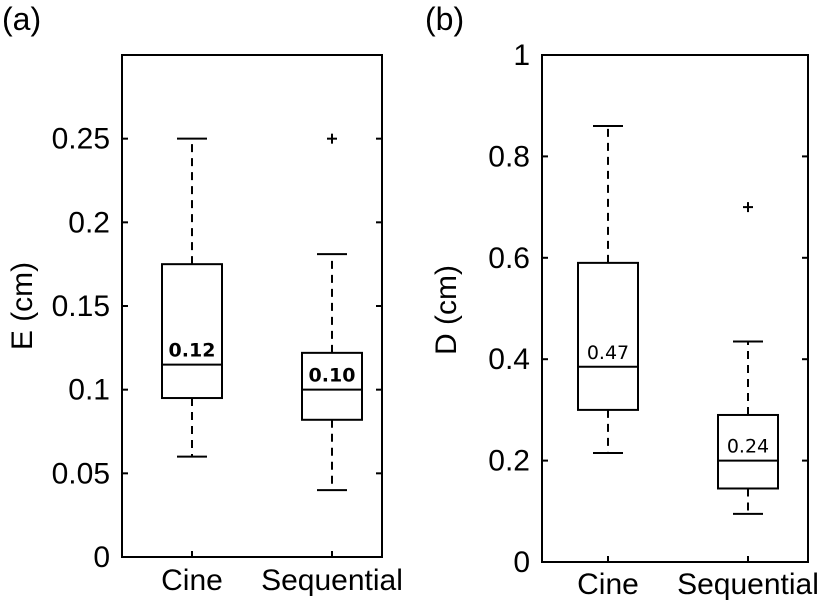 The width and height of the screenshot is (819, 602). What do you see at coordinates (81, 139) in the screenshot?
I see `y-tick-label: 0.25` at bounding box center [81, 139].